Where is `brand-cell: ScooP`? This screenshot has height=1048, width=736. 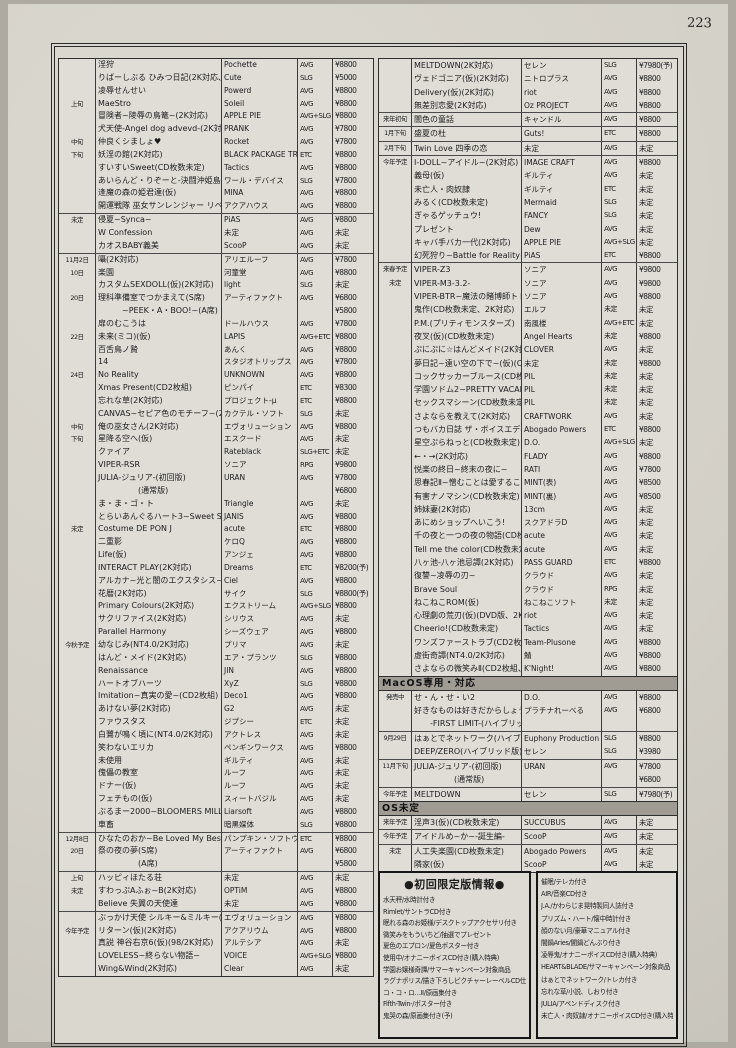
brand-cell: ScooP is located at coordinates (561, 837).